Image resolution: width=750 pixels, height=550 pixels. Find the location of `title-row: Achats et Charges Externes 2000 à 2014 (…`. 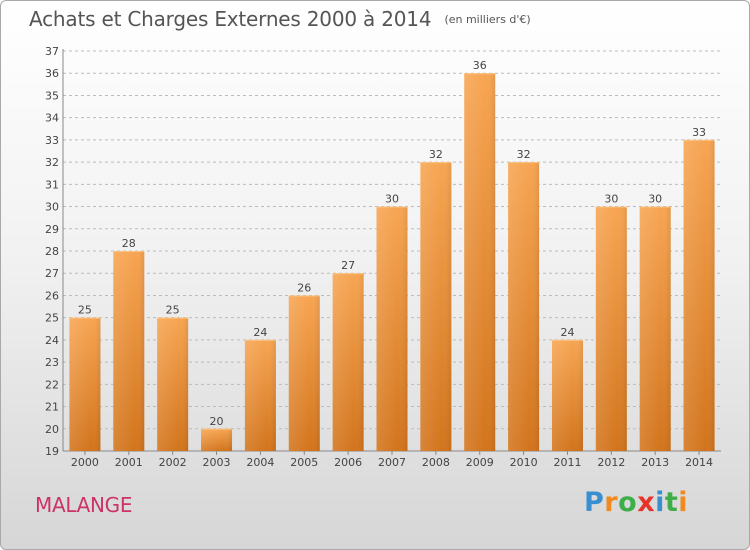

title-row: Achats et Charges Externes 2000 à 2014 (… is located at coordinates (280, 19).